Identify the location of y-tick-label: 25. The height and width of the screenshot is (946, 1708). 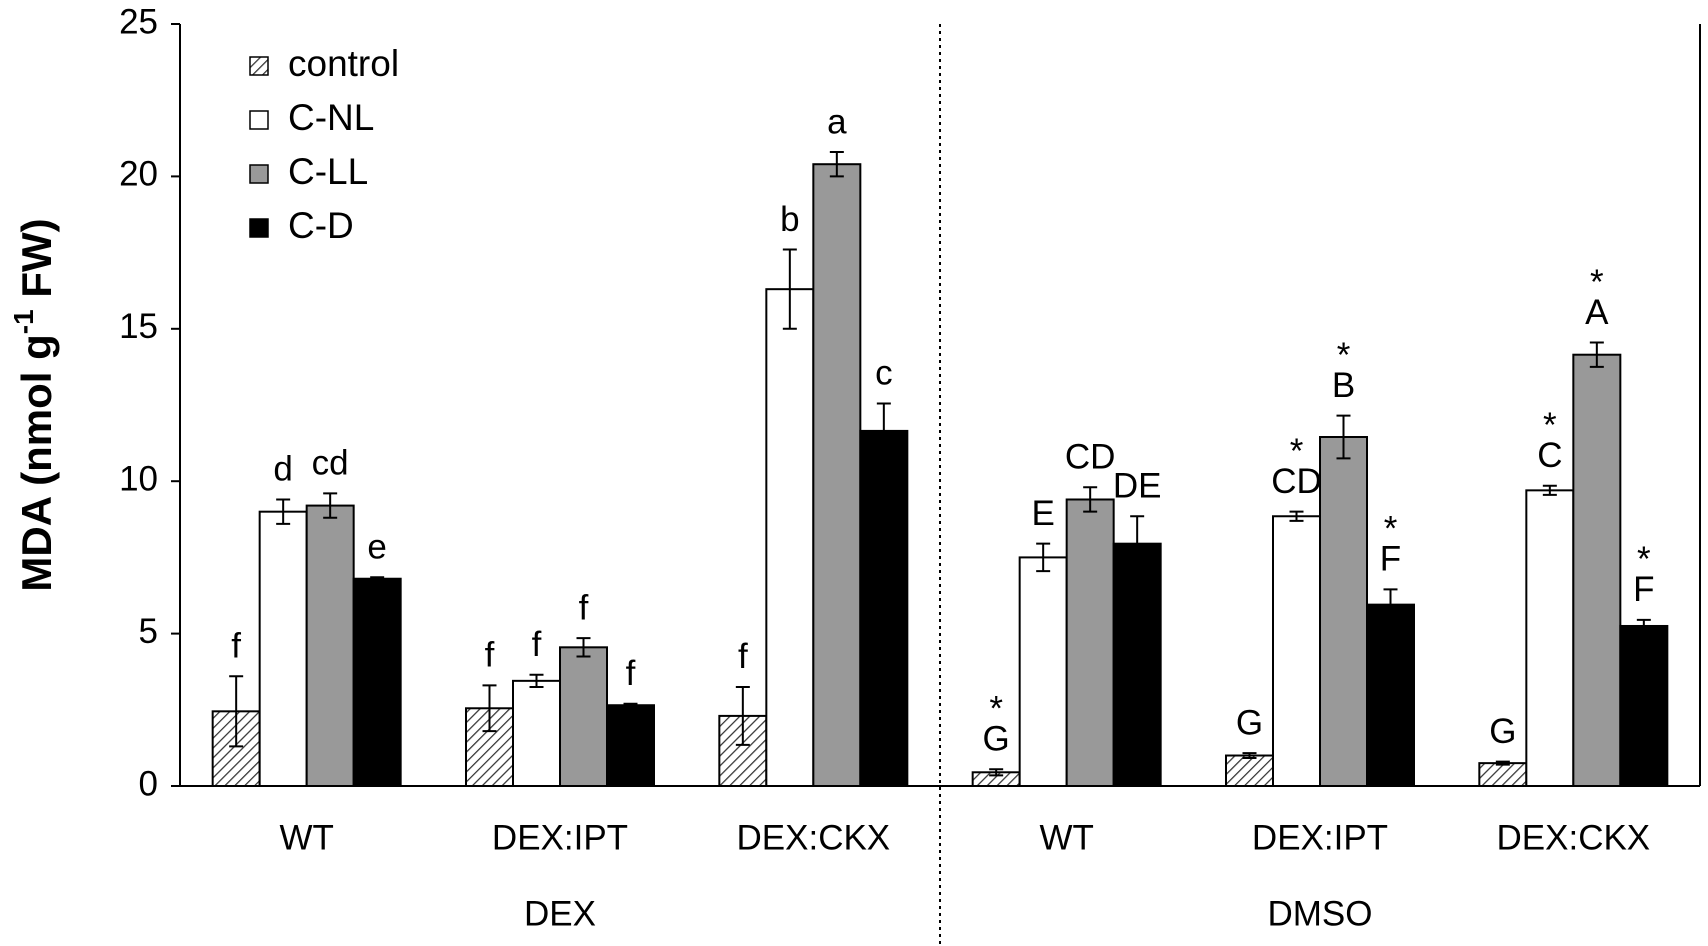
(138, 21).